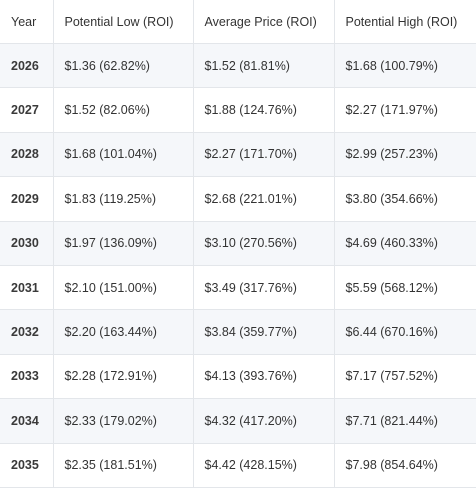 The width and height of the screenshot is (476, 488). I want to click on average-price-cell: $3.84 (359.77%), so click(264, 332).